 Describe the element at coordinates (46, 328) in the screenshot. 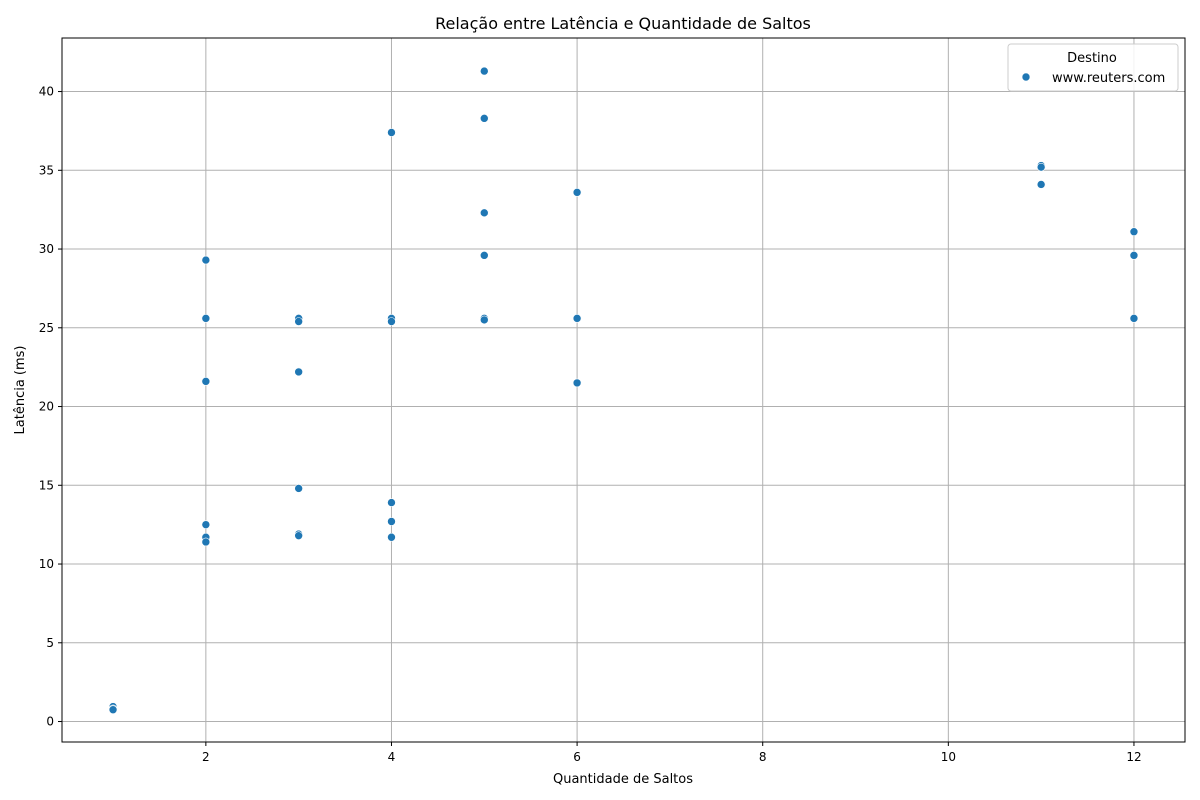

I see `y-tick-label: 25` at that location.